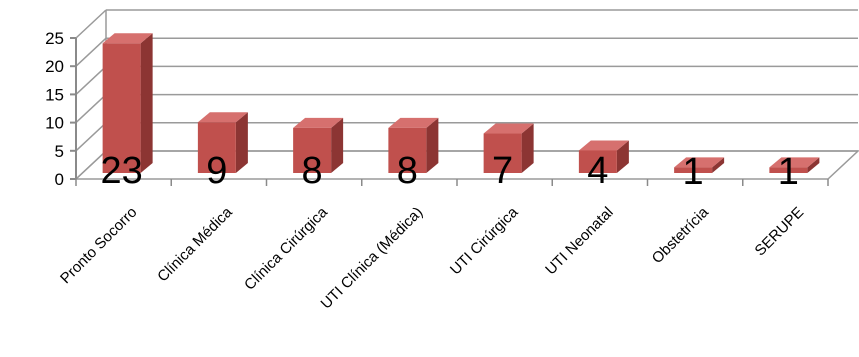 The width and height of the screenshot is (859, 357). What do you see at coordinates (59, 179) in the screenshot?
I see `y-tick-label: 0` at bounding box center [59, 179].